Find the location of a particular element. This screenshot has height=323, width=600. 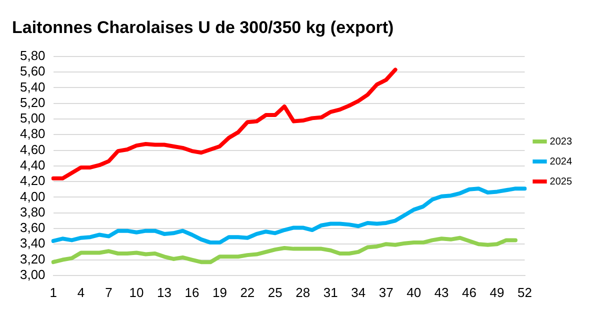

x-tick-label: 34 is located at coordinates (358, 292).